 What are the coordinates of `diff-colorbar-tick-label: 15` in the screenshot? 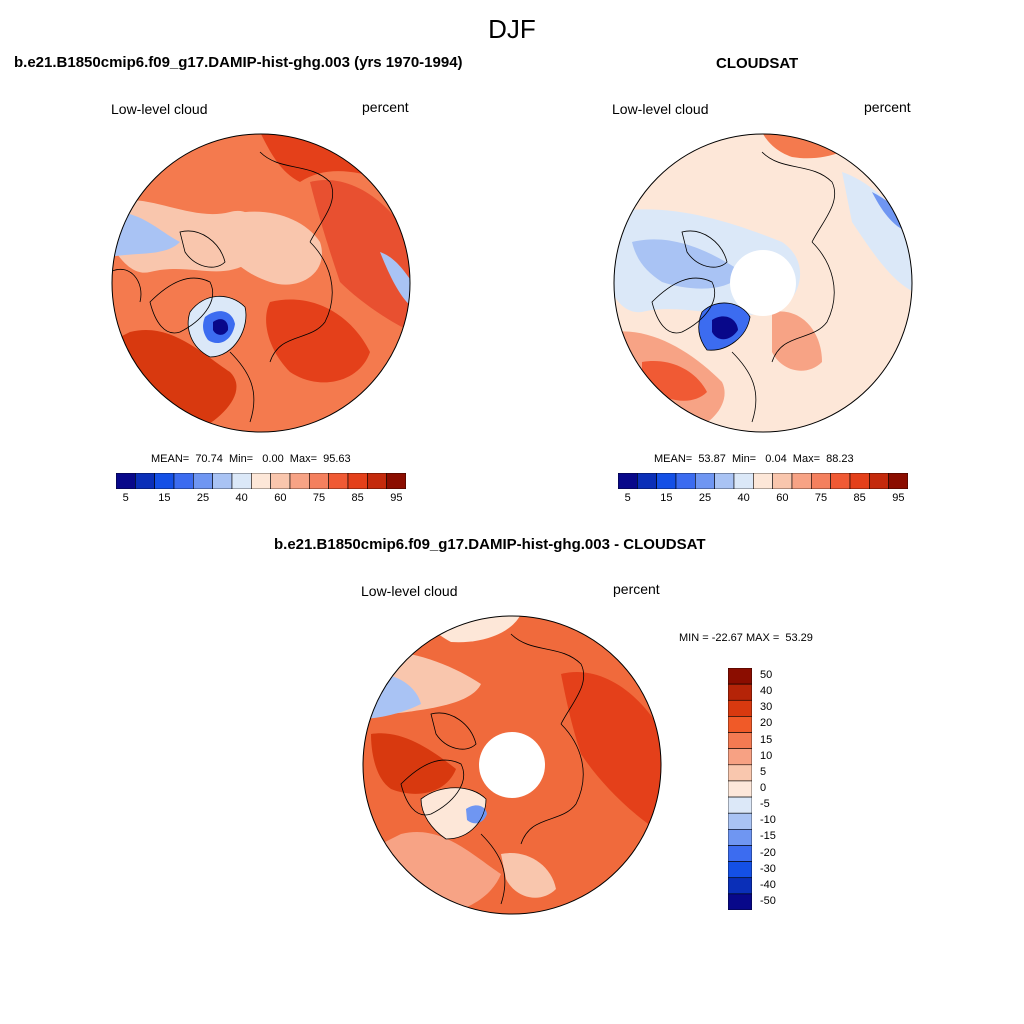 It's located at (766, 739).